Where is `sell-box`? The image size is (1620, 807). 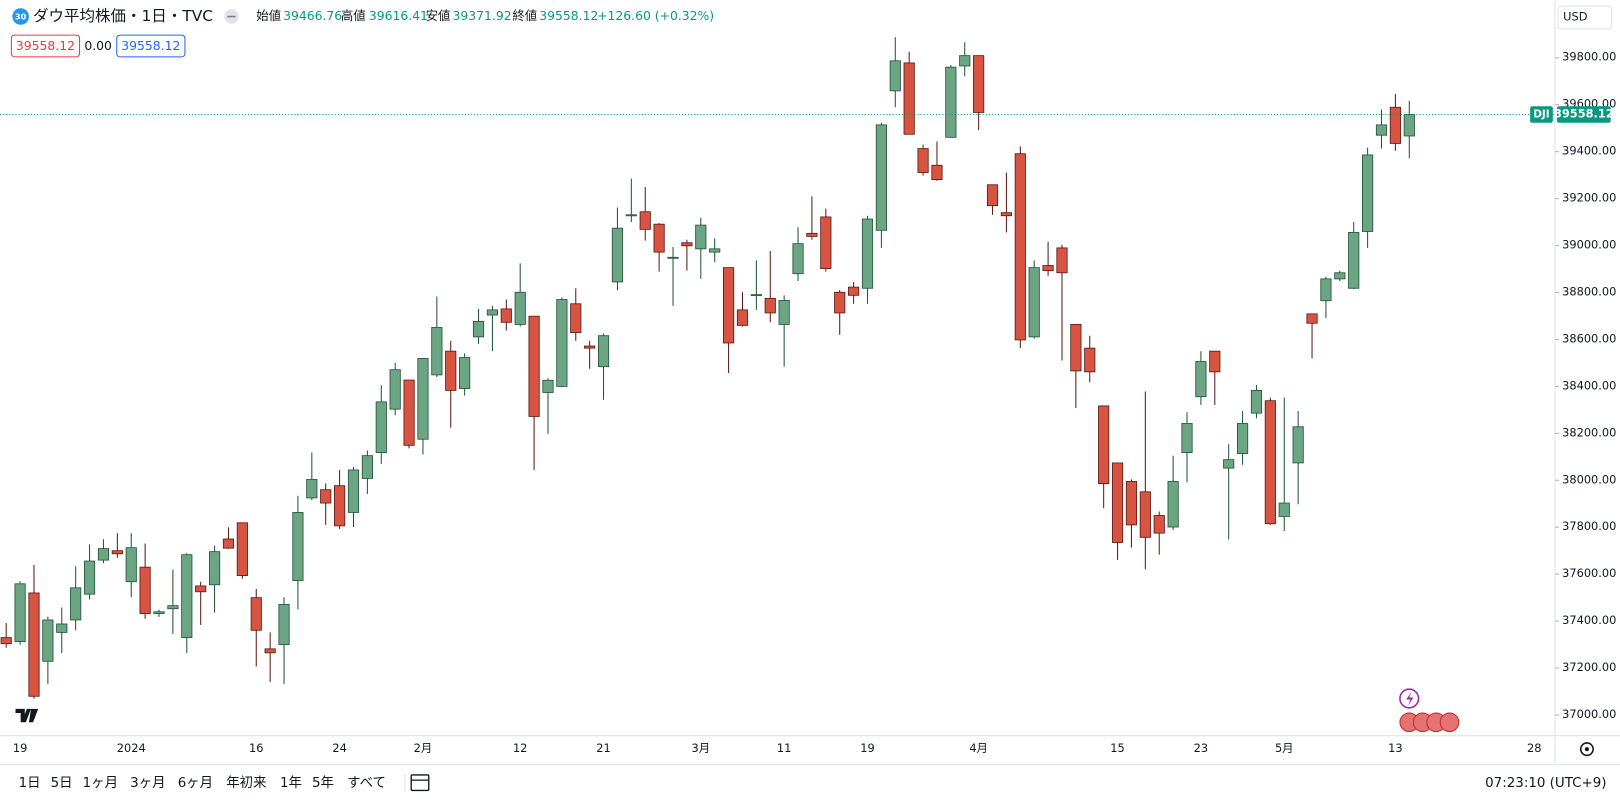 sell-box is located at coordinates (45, 46).